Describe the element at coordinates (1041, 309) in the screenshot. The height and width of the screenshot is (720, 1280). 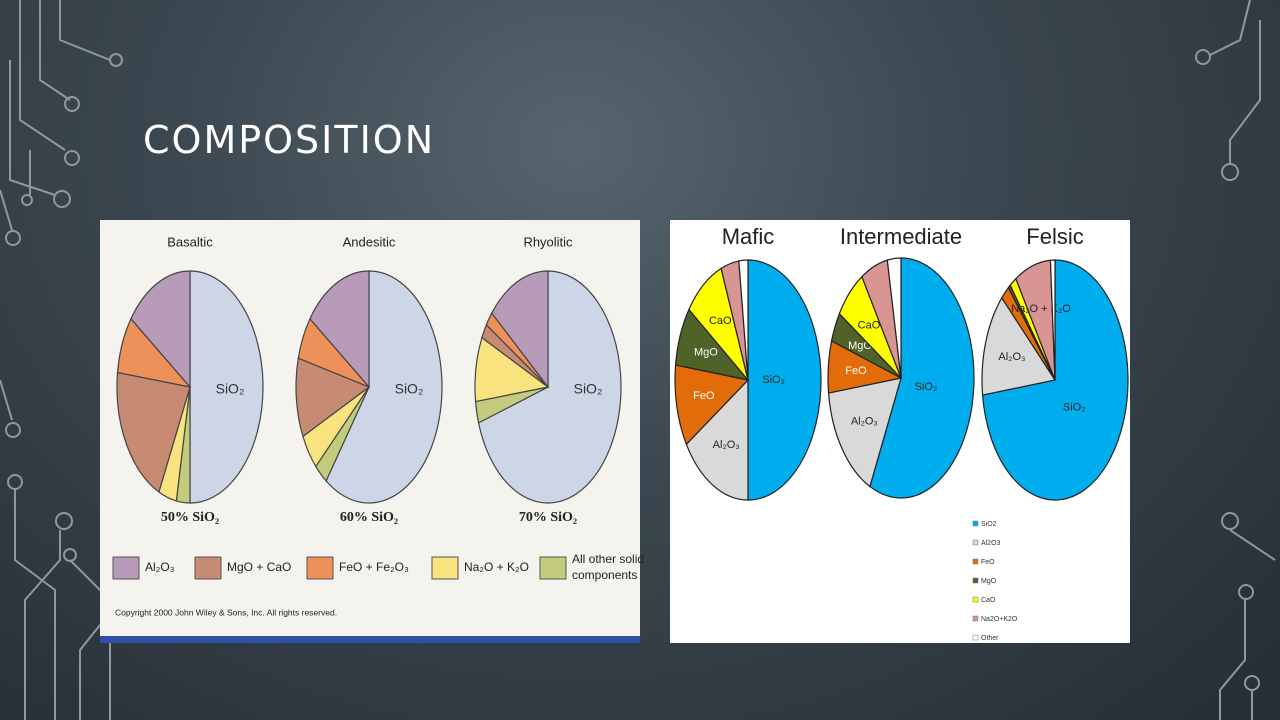
I see `slice-label: Na₂O + K₂O` at that location.